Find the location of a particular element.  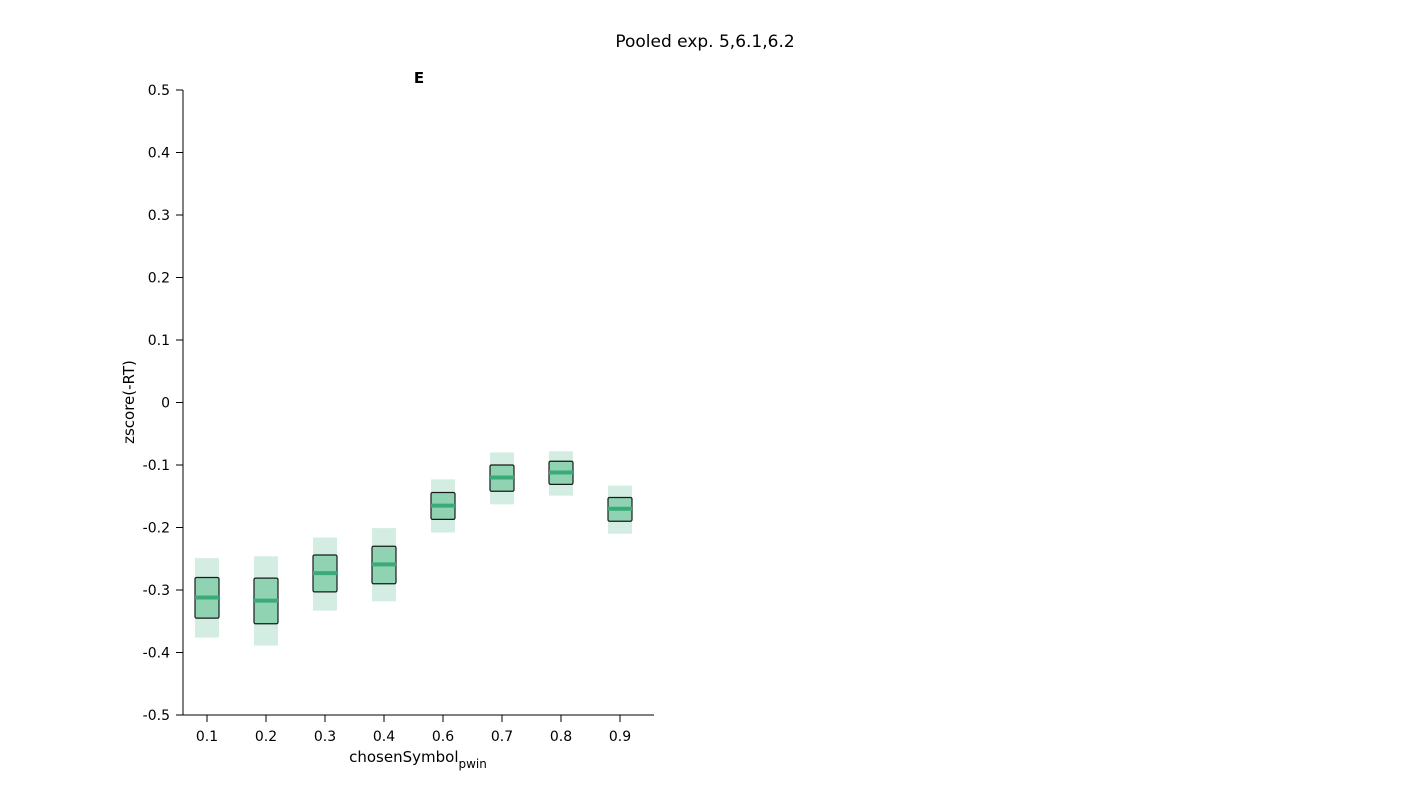

y-axis-label: zscore(-RT) is located at coordinates (129, 402).